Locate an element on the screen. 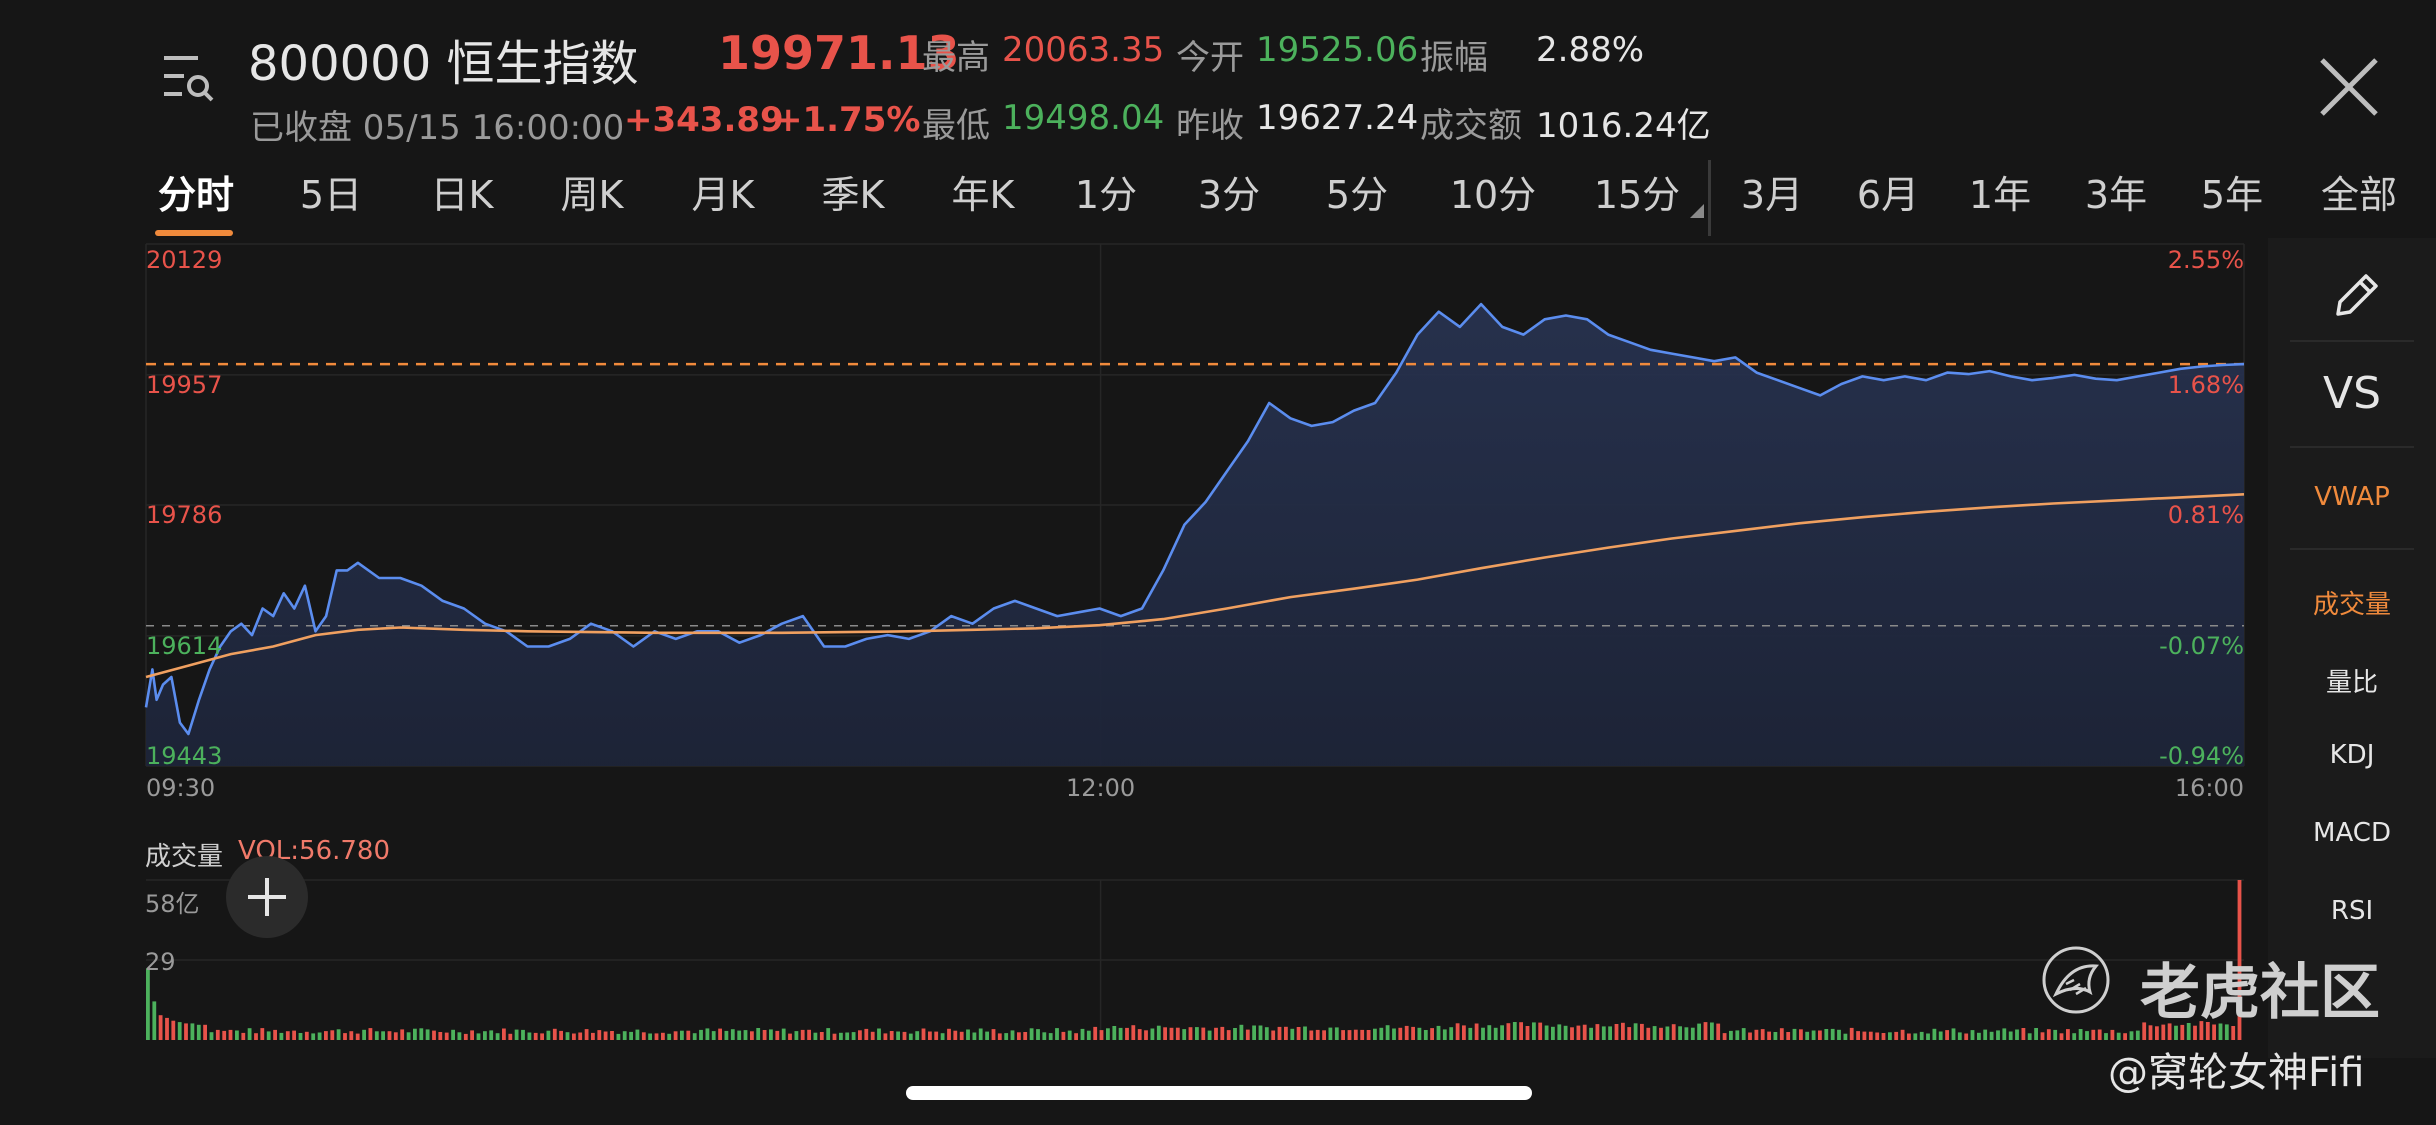 The width and height of the screenshot is (2436, 1125). tab-5year: 5年 is located at coordinates (2232, 195).